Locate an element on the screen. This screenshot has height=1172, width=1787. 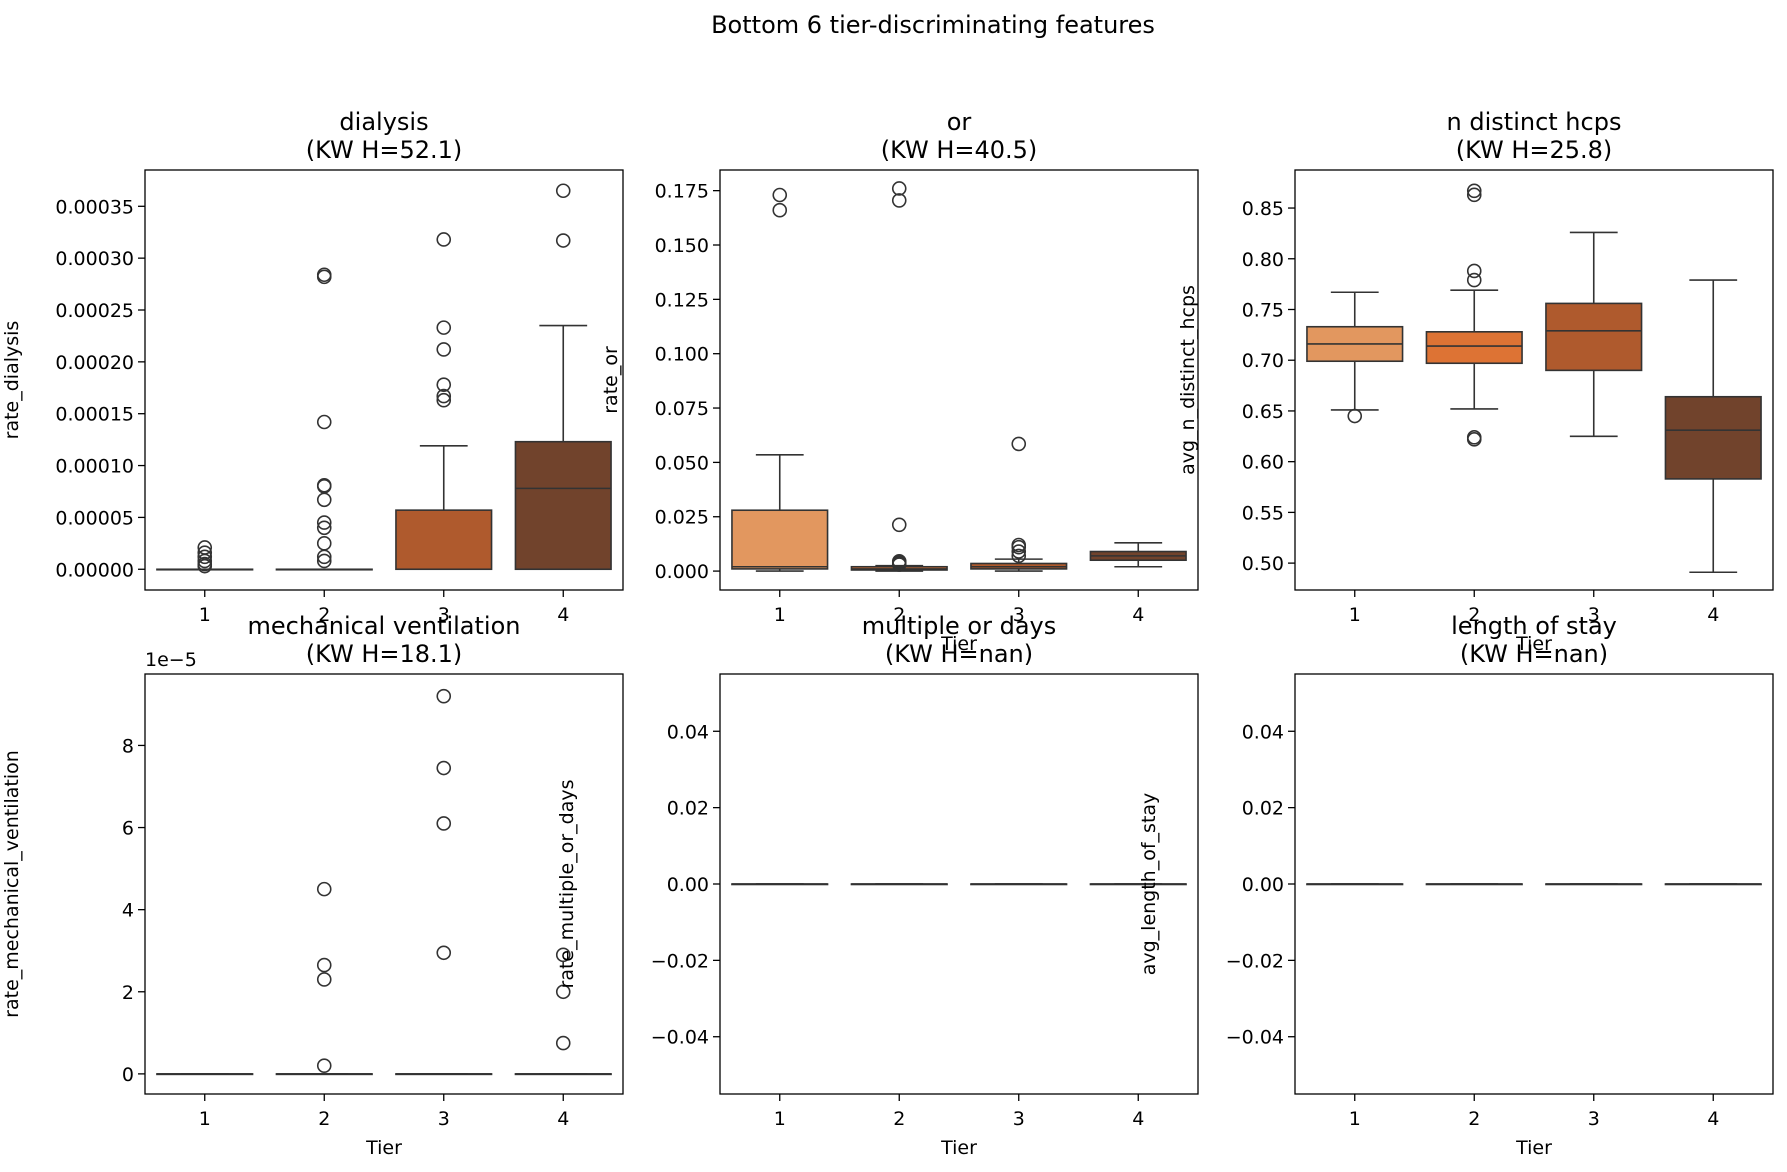
panel-title-line: (KW H=nan) is located at coordinates (1534, 654).